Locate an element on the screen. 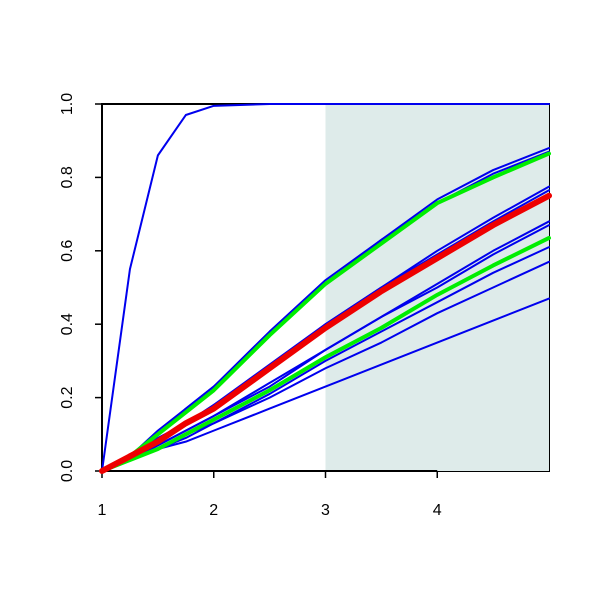 The width and height of the screenshot is (600, 600). x-tick-label: 3 is located at coordinates (325, 510).